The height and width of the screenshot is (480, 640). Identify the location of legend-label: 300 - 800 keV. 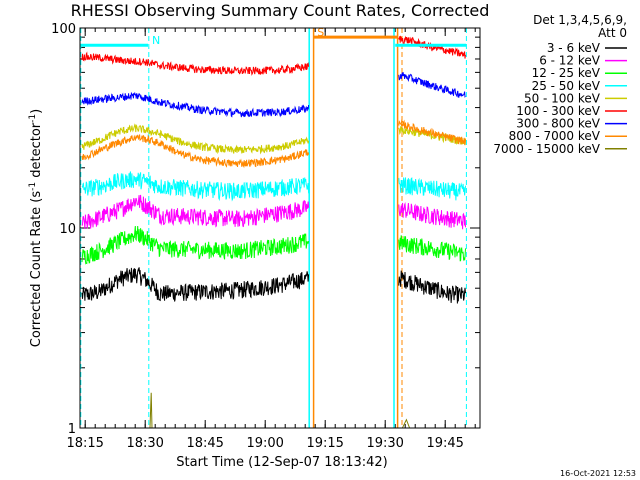
(558, 124).